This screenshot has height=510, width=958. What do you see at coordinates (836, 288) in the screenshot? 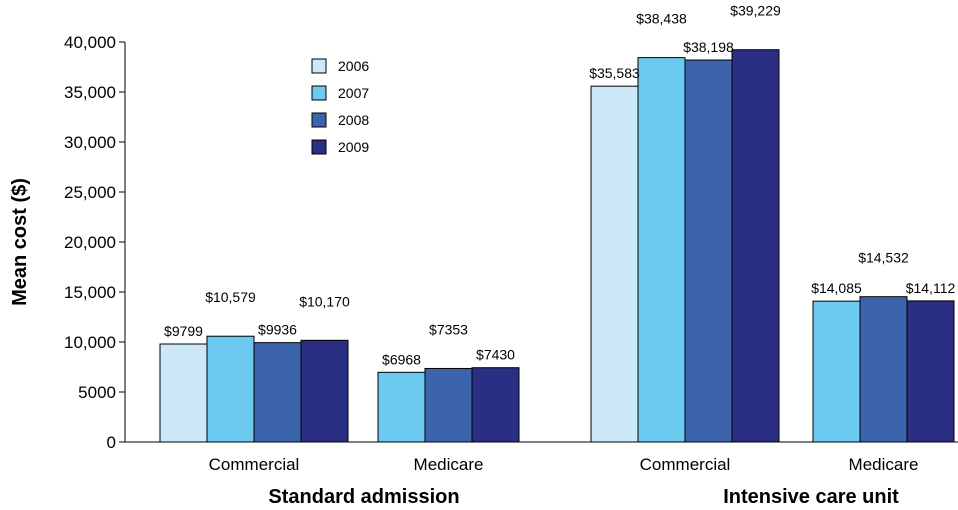
I see `data-label: $14,085` at bounding box center [836, 288].